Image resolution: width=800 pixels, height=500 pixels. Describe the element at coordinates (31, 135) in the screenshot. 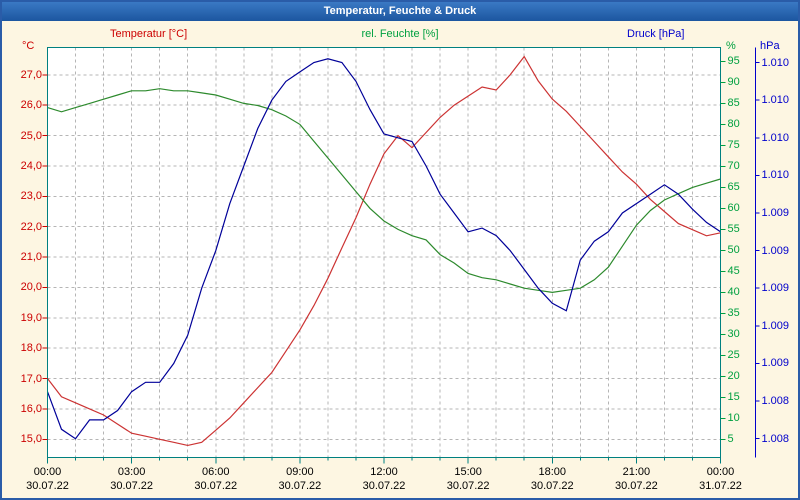

I see `temperature-tick-label: 25,0` at that location.